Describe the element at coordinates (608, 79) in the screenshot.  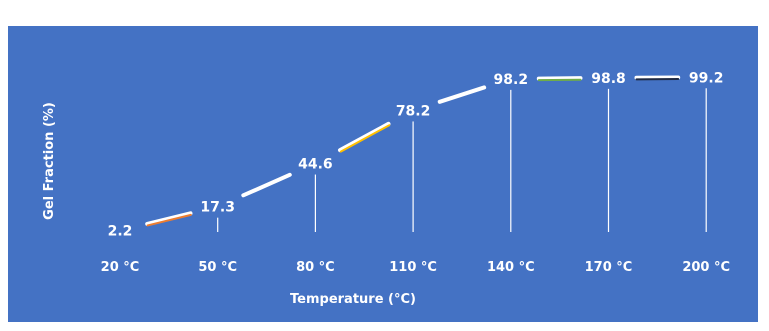
I see `data-label: 98.8` at that location.